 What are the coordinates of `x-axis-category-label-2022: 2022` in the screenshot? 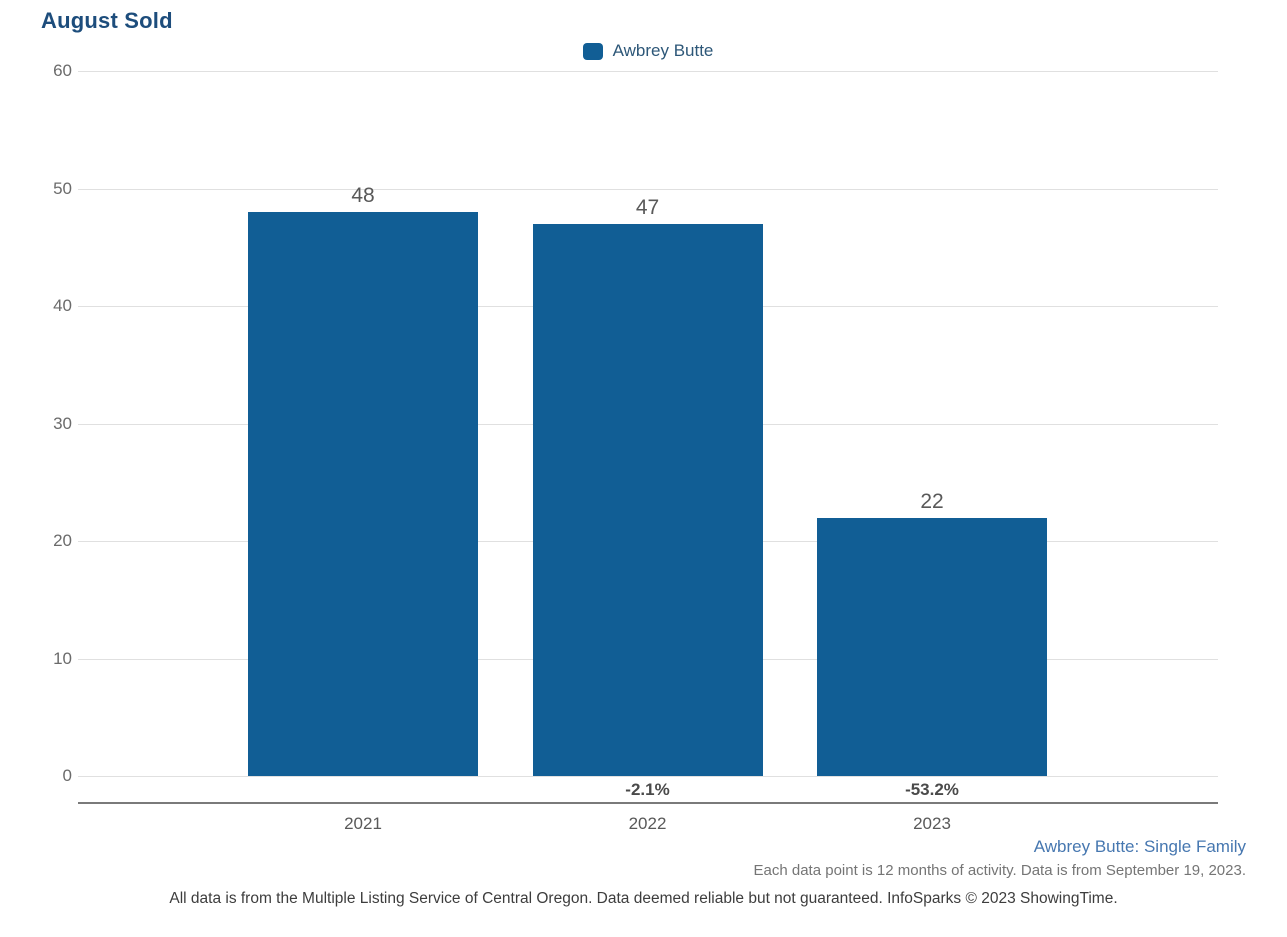 It's located at (647, 823).